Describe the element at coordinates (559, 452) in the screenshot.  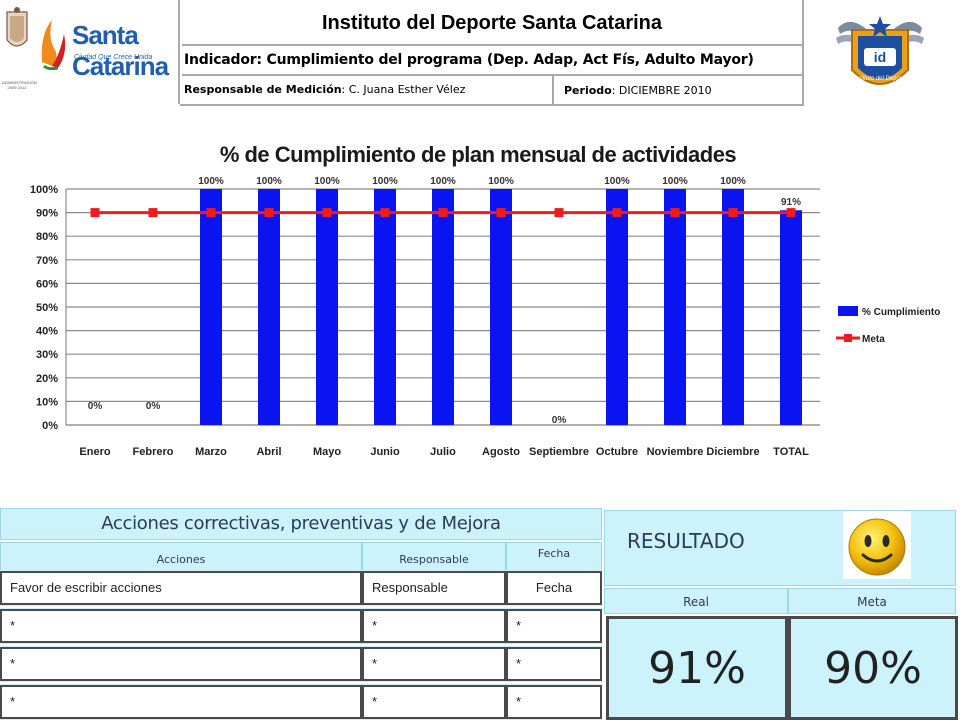
I see `x-tick-label: Septiembre` at that location.